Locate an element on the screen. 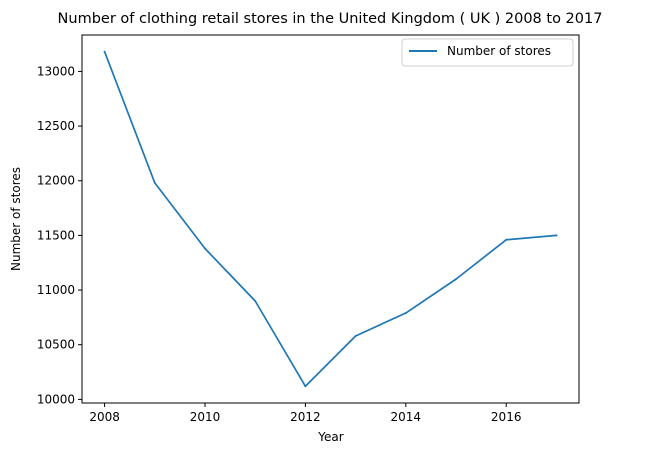 The image size is (653, 455). x-tick-label: 2016 is located at coordinates (506, 417).